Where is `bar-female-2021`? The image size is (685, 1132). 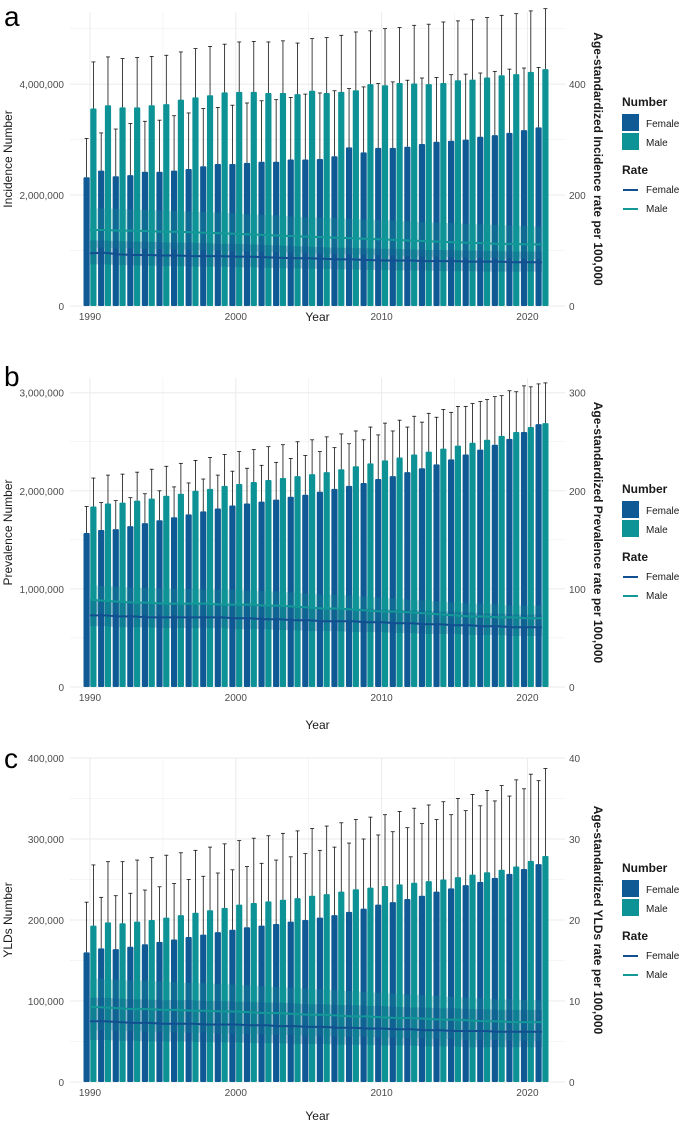 bar-female-2021 is located at coordinates (538, 216).